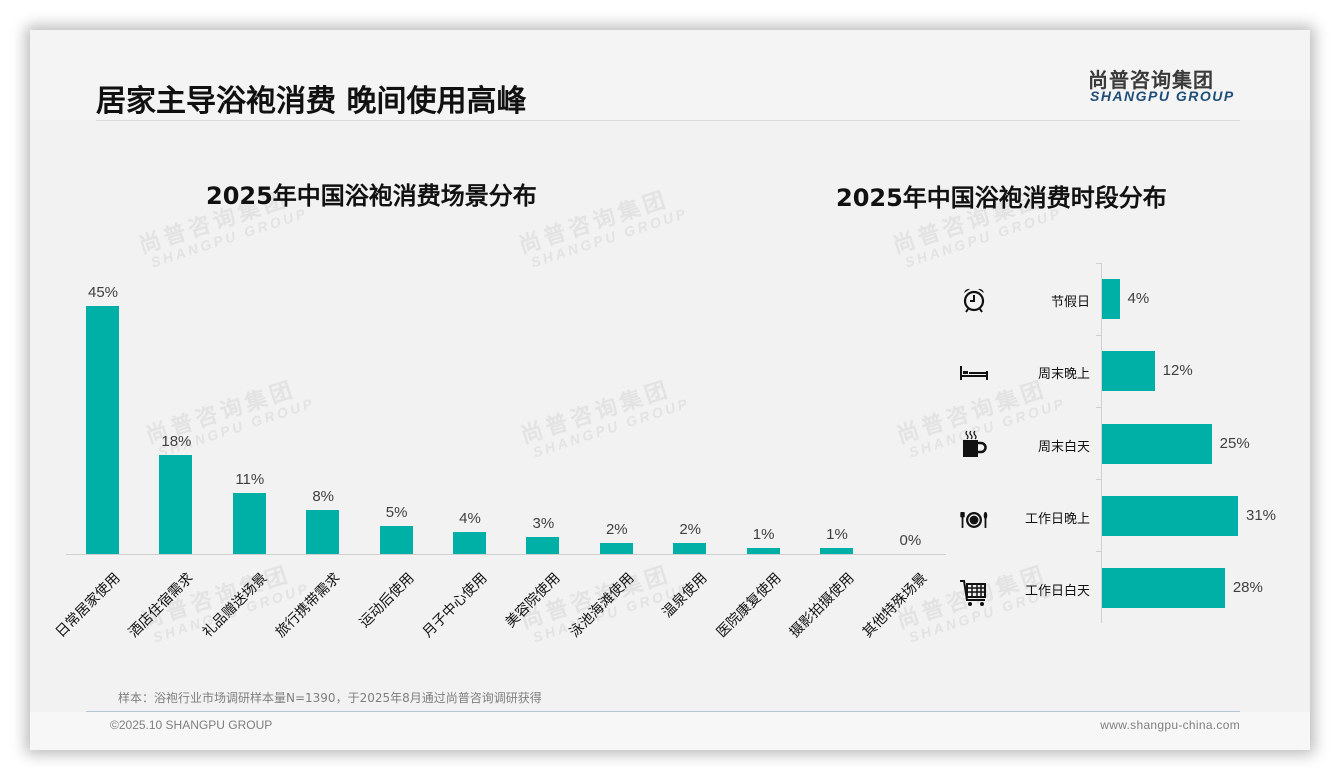 This screenshot has width=1340, height=780. What do you see at coordinates (533, 600) in the screenshot?
I see `scene-category-label: 美容院使用` at bounding box center [533, 600].